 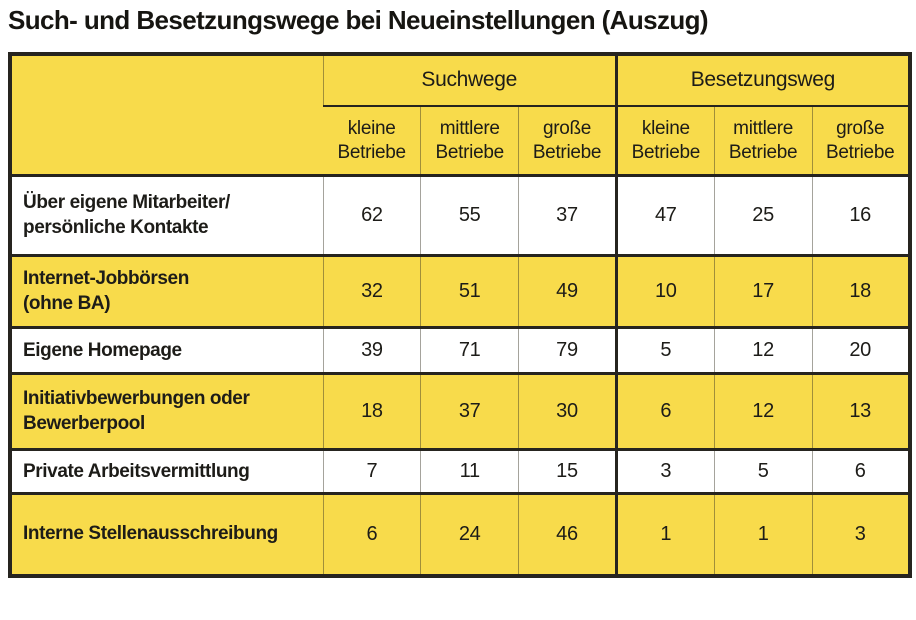 I want to click on value-cell: 51, so click(x=469, y=291).